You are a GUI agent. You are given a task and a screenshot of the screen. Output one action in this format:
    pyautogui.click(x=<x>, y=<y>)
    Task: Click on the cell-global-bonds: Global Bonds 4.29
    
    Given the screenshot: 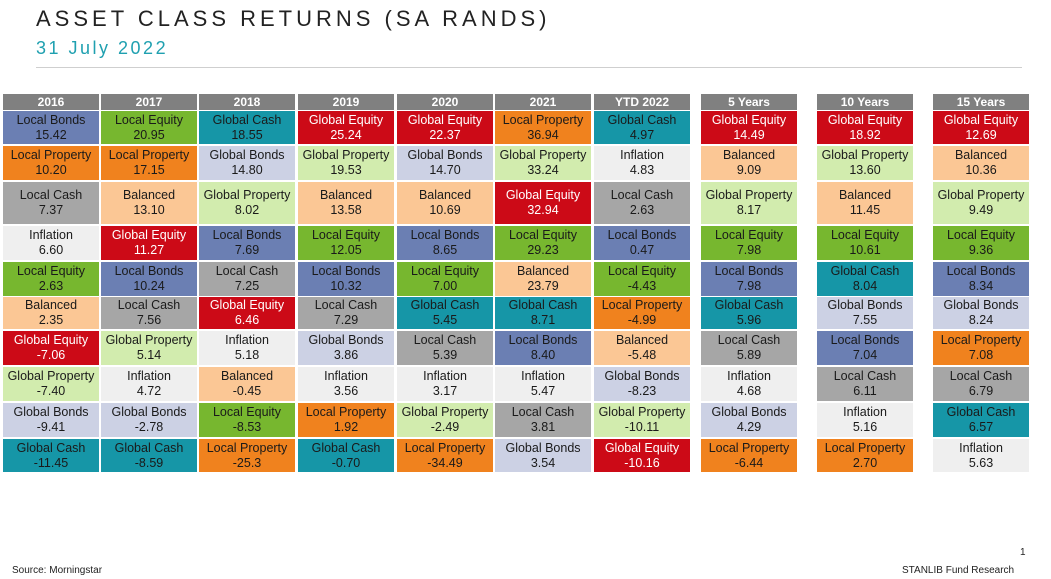 What is the action you would take?
    pyautogui.click(x=749, y=420)
    